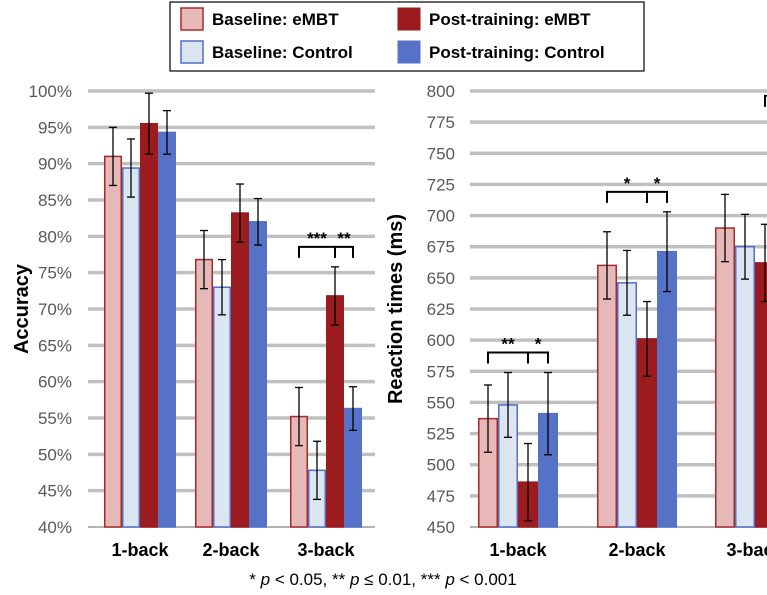 This screenshot has width=767, height=595. What do you see at coordinates (55, 164) in the screenshot?
I see `y-tick-label: 90%` at bounding box center [55, 164].